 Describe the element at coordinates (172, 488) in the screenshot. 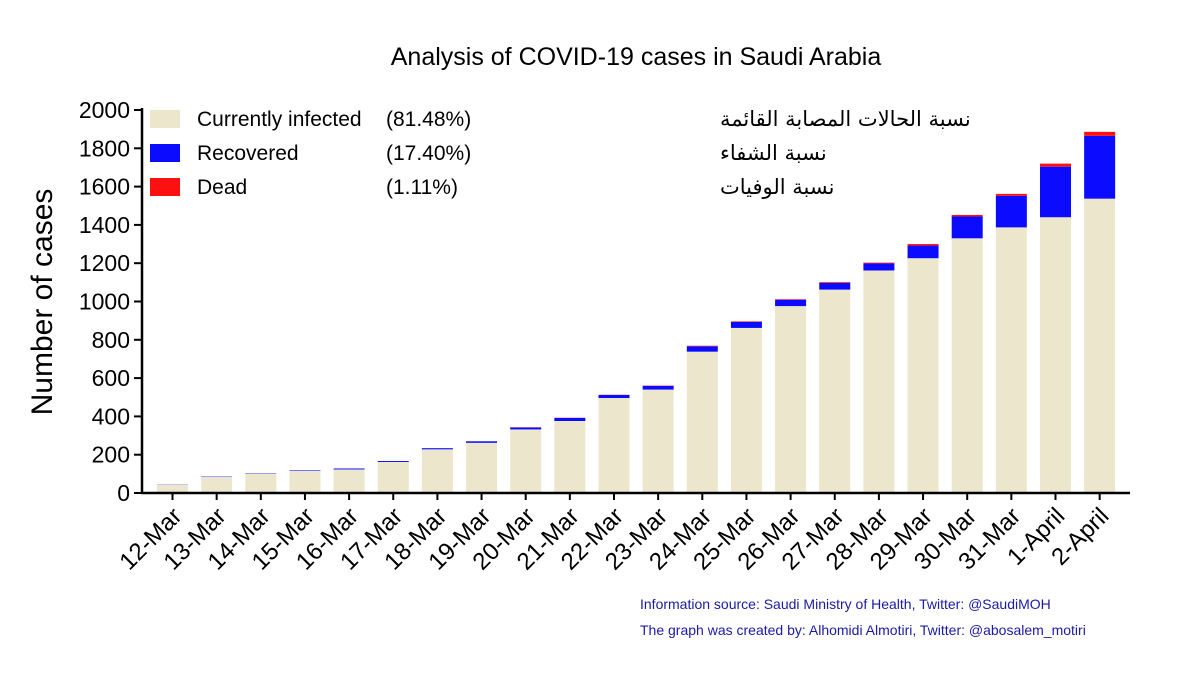

I see `bar-currently-infected-12-mar` at that location.